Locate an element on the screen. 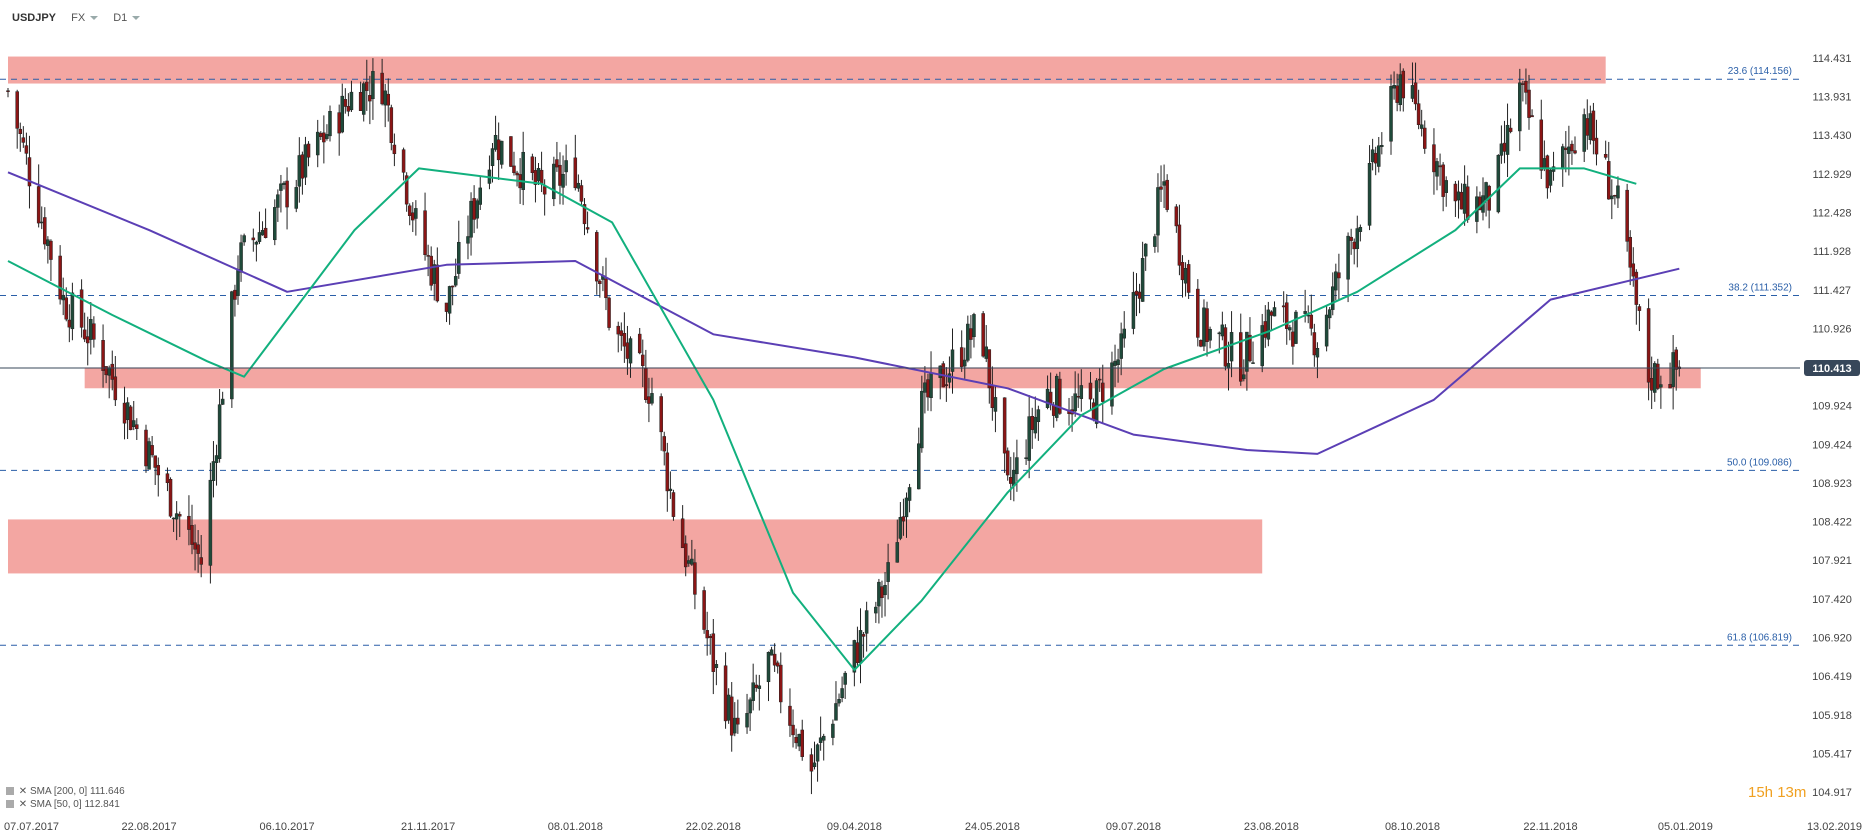 The image size is (1866, 837). sma200-label: SMA [200, 0] is located at coordinates (58, 791).